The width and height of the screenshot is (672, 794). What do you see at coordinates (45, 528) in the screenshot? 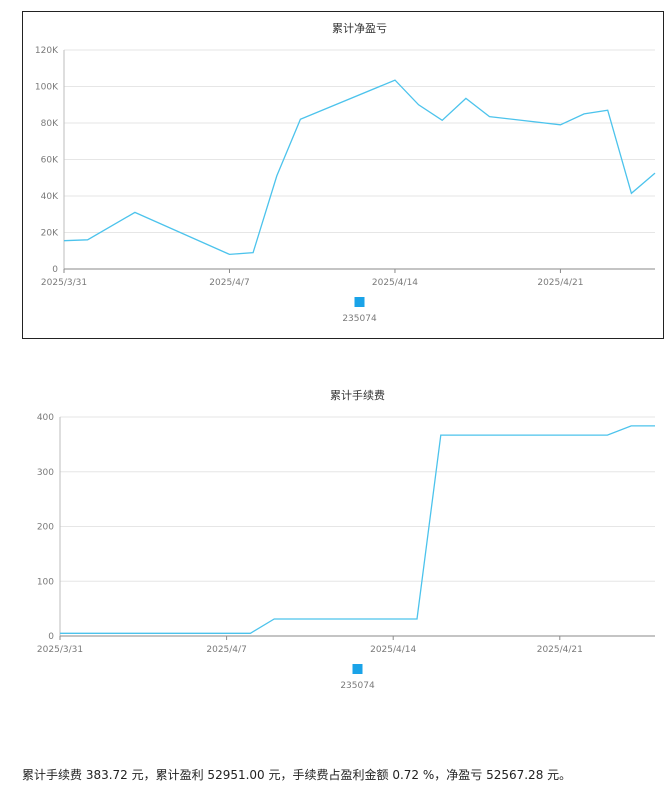
I see `y-tick-label: 200` at bounding box center [45, 528].